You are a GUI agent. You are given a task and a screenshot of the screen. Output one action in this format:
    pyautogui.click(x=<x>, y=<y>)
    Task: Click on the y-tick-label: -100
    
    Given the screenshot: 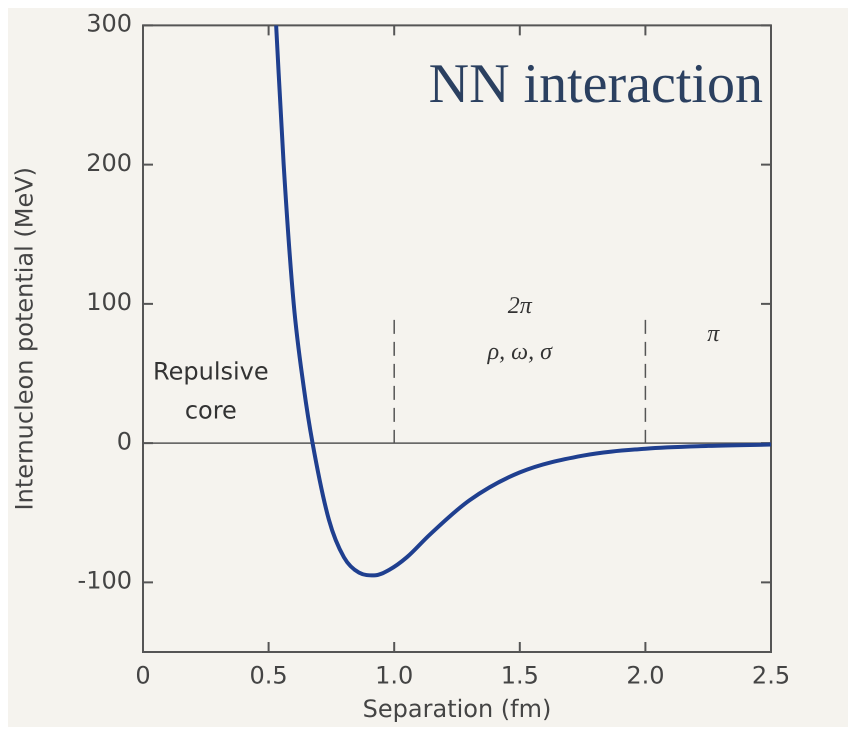 What is the action you would take?
    pyautogui.click(x=105, y=580)
    